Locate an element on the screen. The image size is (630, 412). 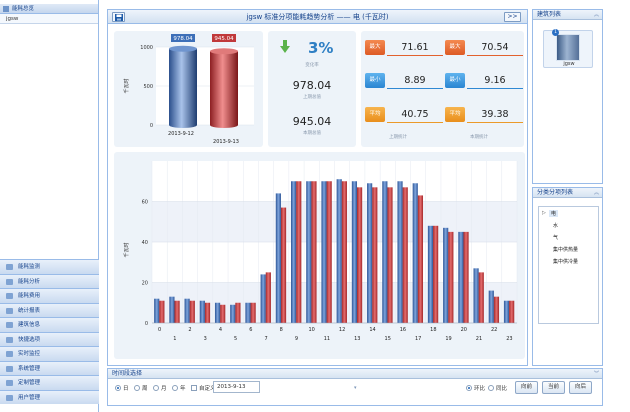
nav-item-9: 用户管理 is located at coordinates (49, 396).